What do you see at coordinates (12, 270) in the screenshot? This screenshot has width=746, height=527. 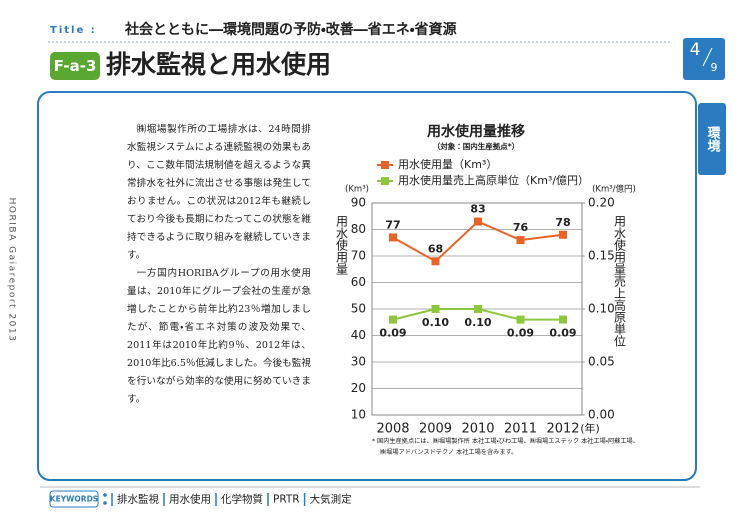 I see `side-text: HORIBA Gaiareport 2013` at bounding box center [12, 270].